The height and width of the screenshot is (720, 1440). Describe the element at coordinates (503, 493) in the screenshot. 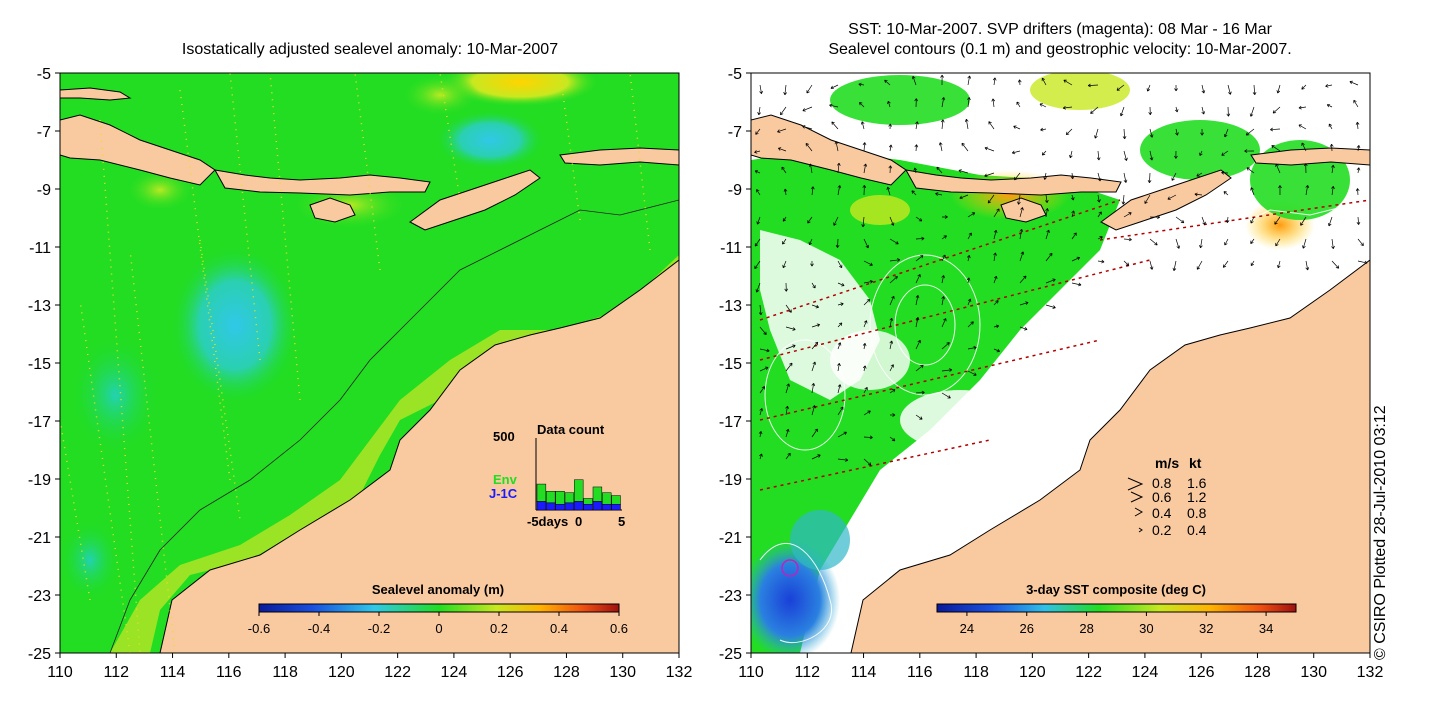

I see `series-label-j1c: J-1C` at that location.